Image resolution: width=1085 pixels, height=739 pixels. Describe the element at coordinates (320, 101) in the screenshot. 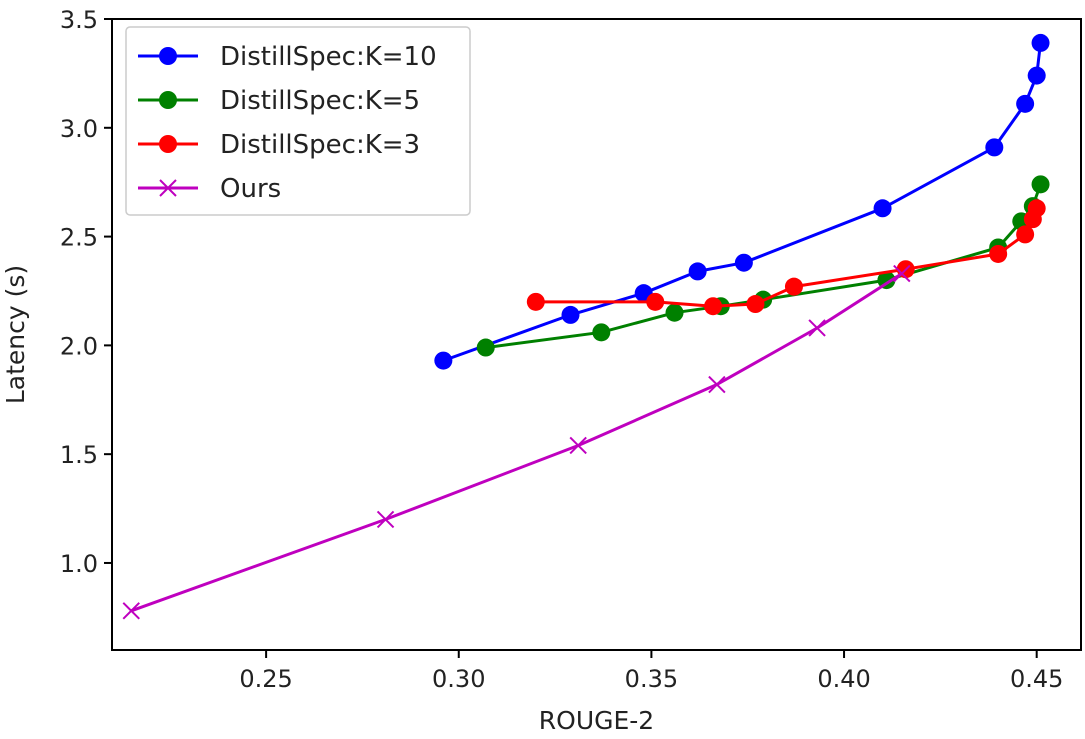

I see `legend-label: DistillSpec:K=5` at that location.